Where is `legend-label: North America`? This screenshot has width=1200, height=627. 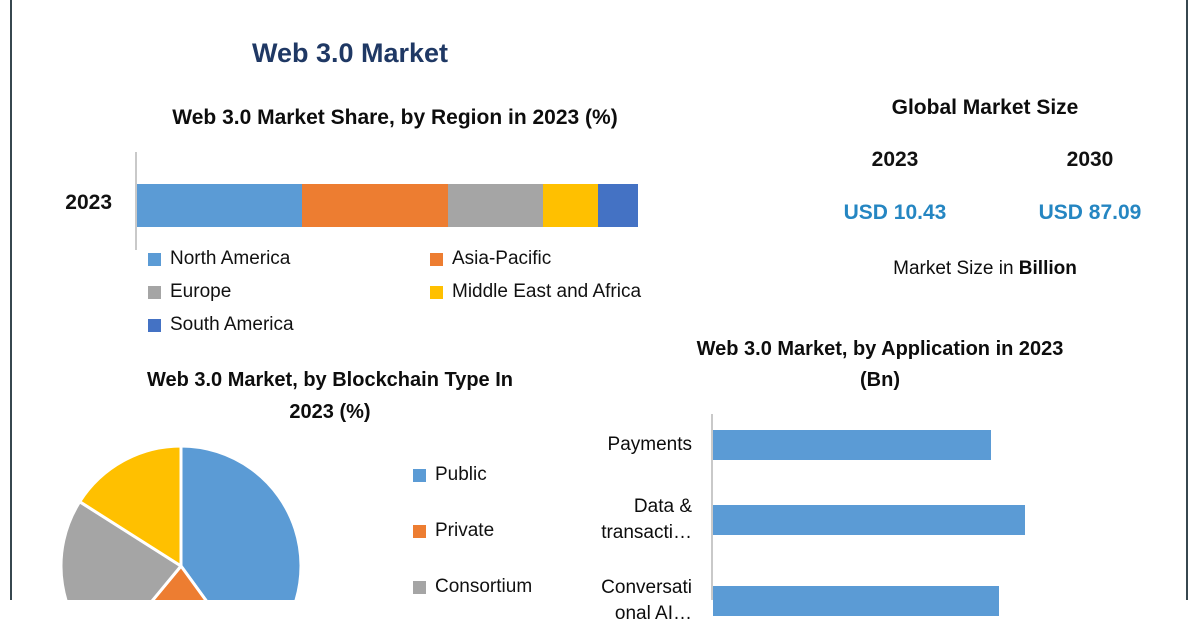 legend-label: North America is located at coordinates (230, 258).